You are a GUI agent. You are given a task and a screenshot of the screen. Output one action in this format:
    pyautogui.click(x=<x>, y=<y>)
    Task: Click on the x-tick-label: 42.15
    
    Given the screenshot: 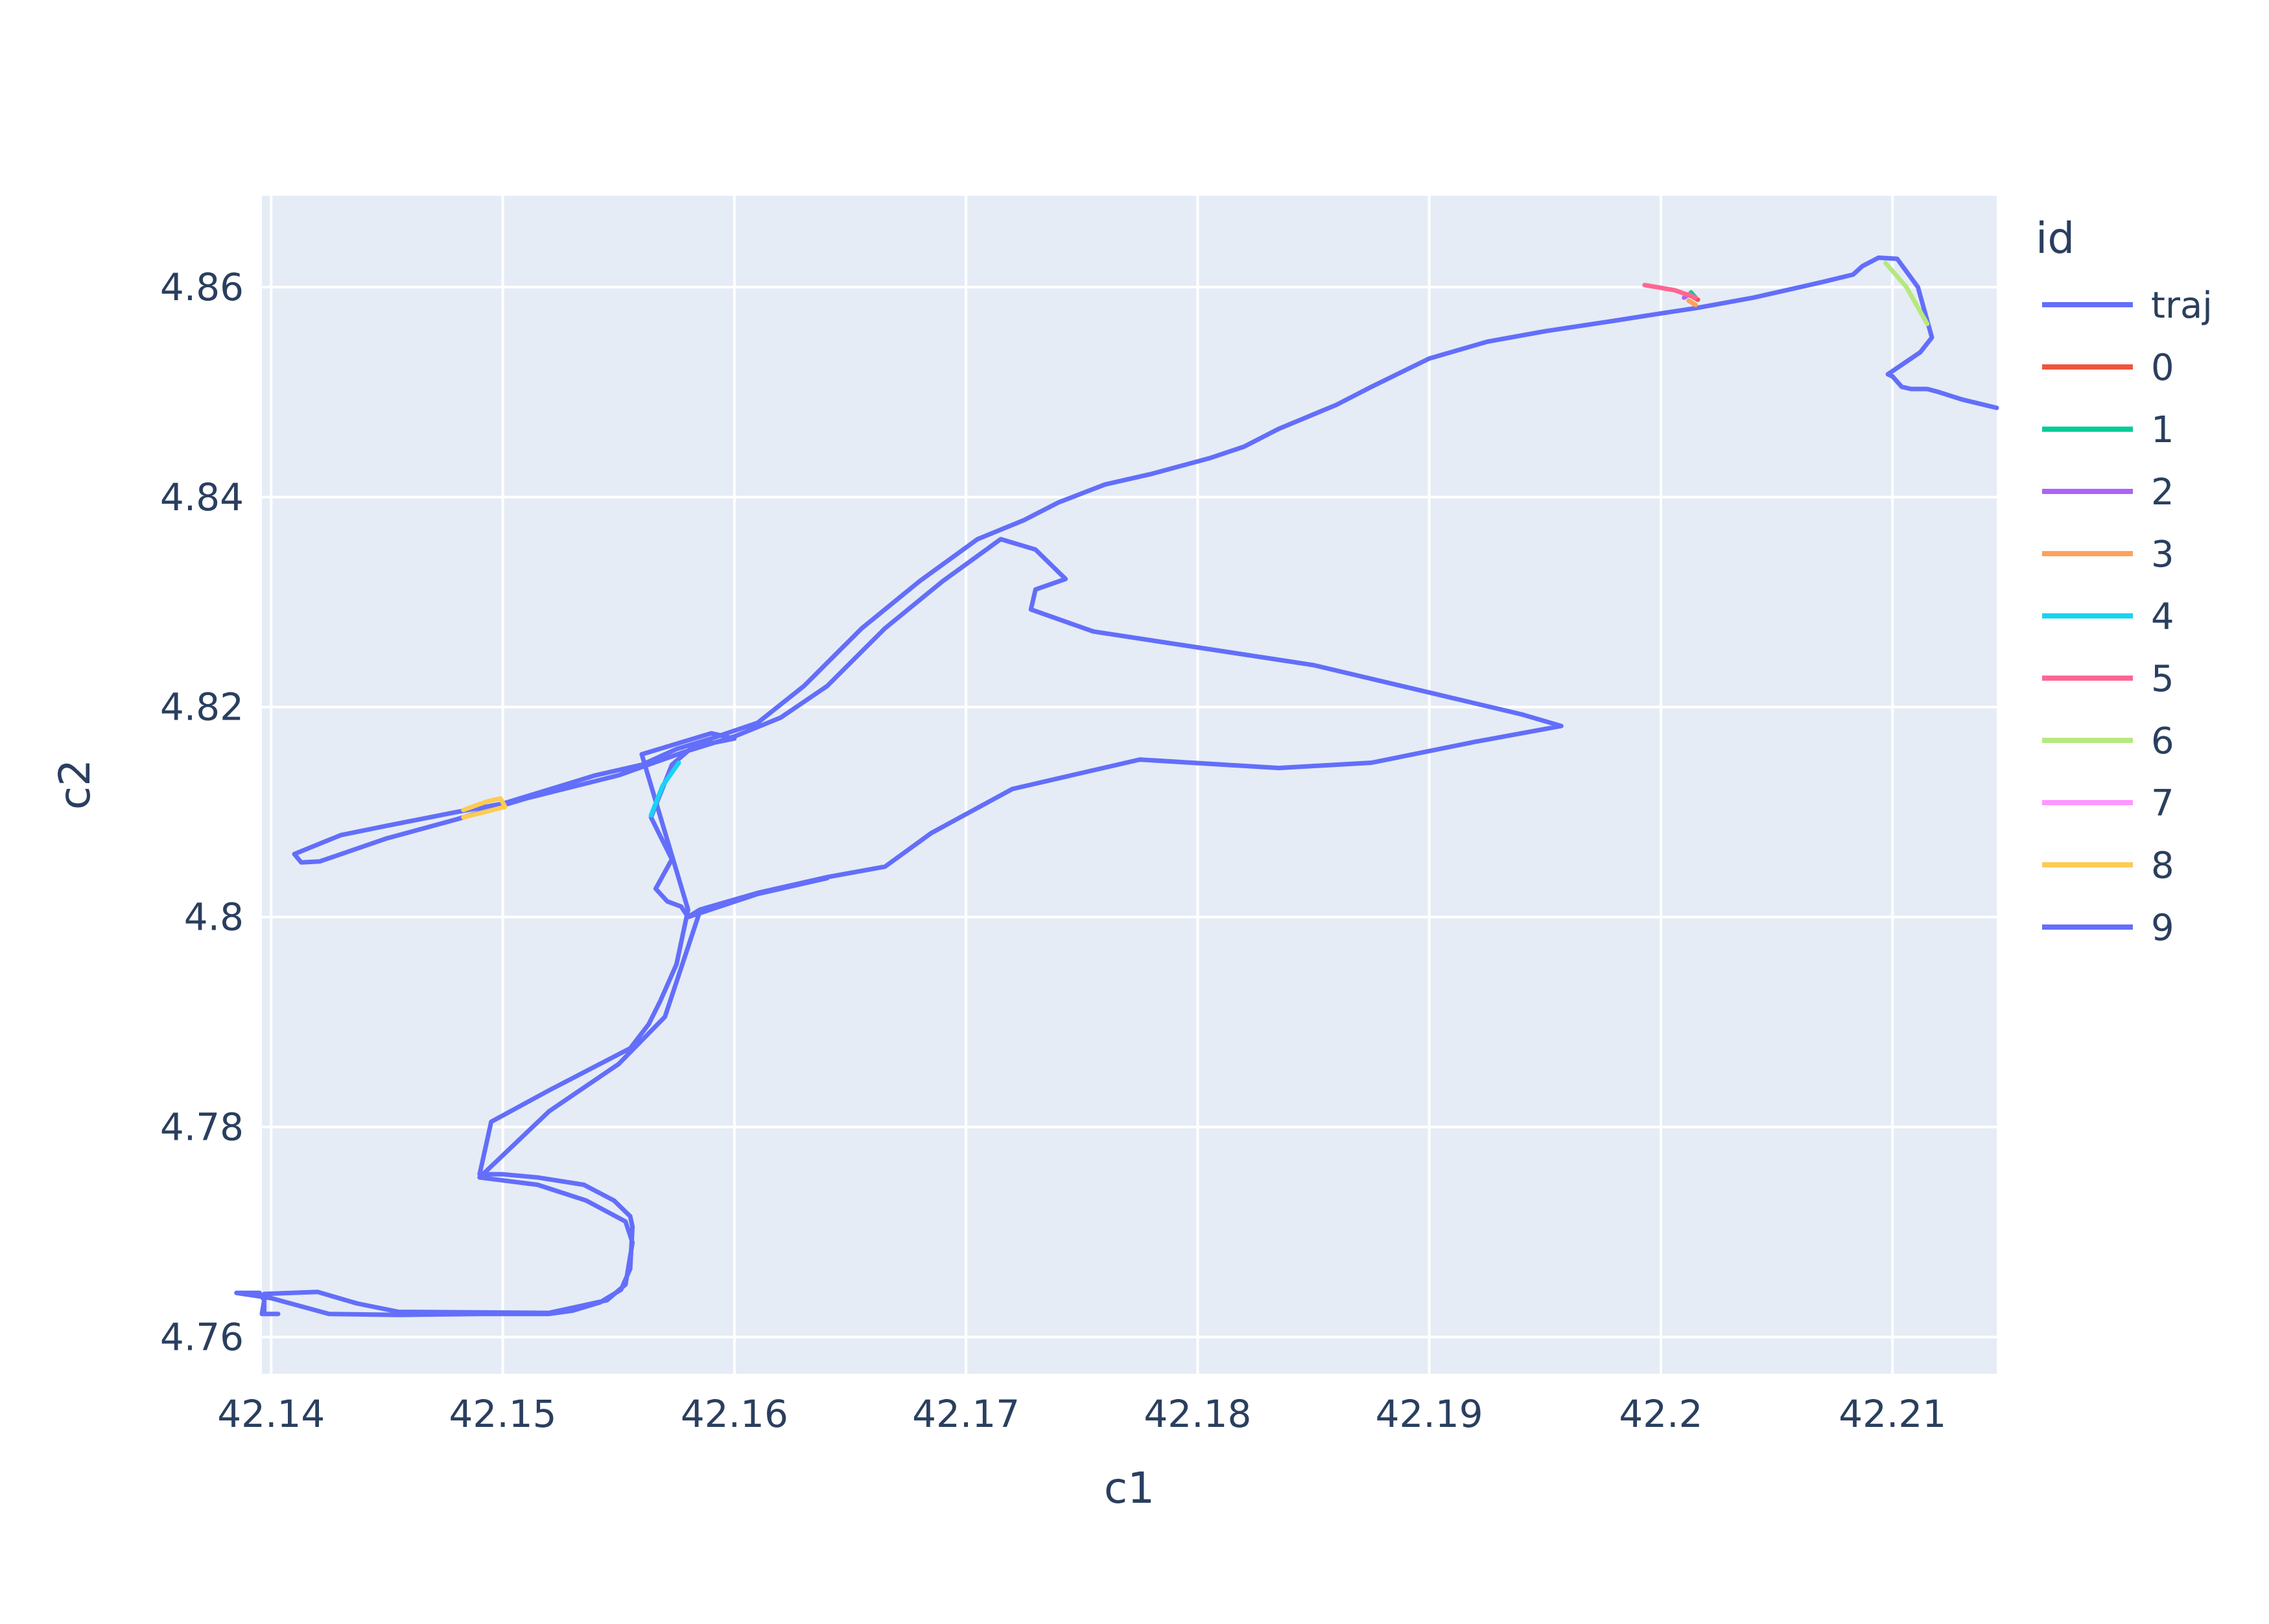 What is the action you would take?
    pyautogui.click(x=503, y=1414)
    